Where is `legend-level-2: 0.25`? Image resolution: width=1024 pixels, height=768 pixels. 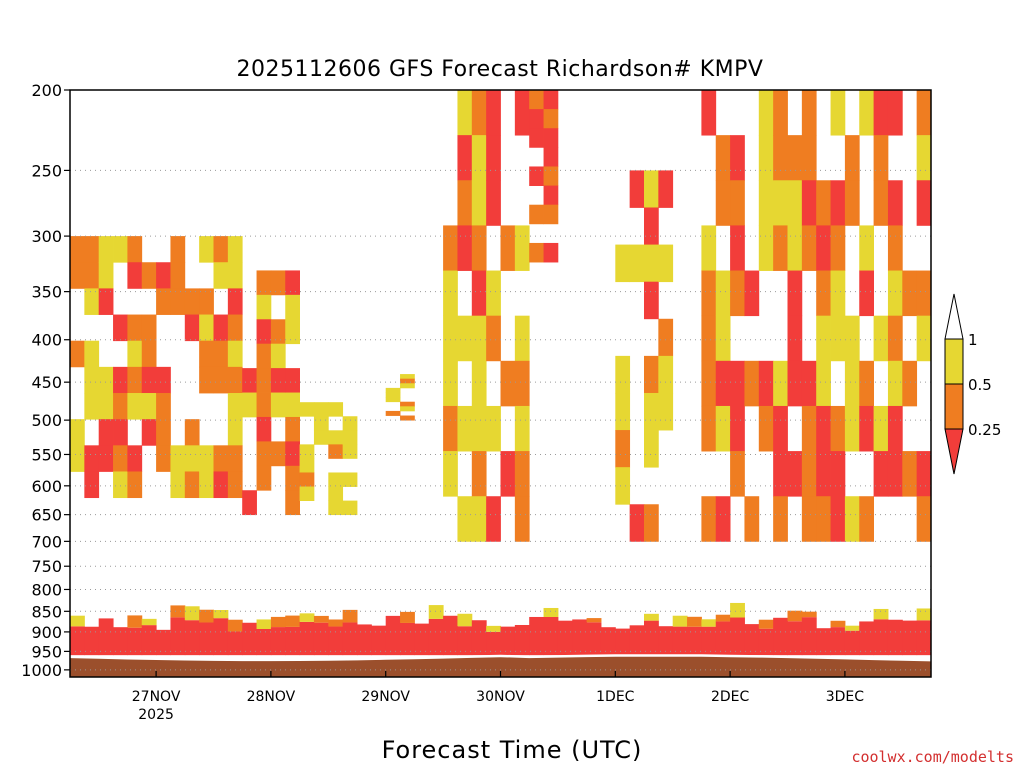
legend-level-2: 0.25 is located at coordinates (984, 430).